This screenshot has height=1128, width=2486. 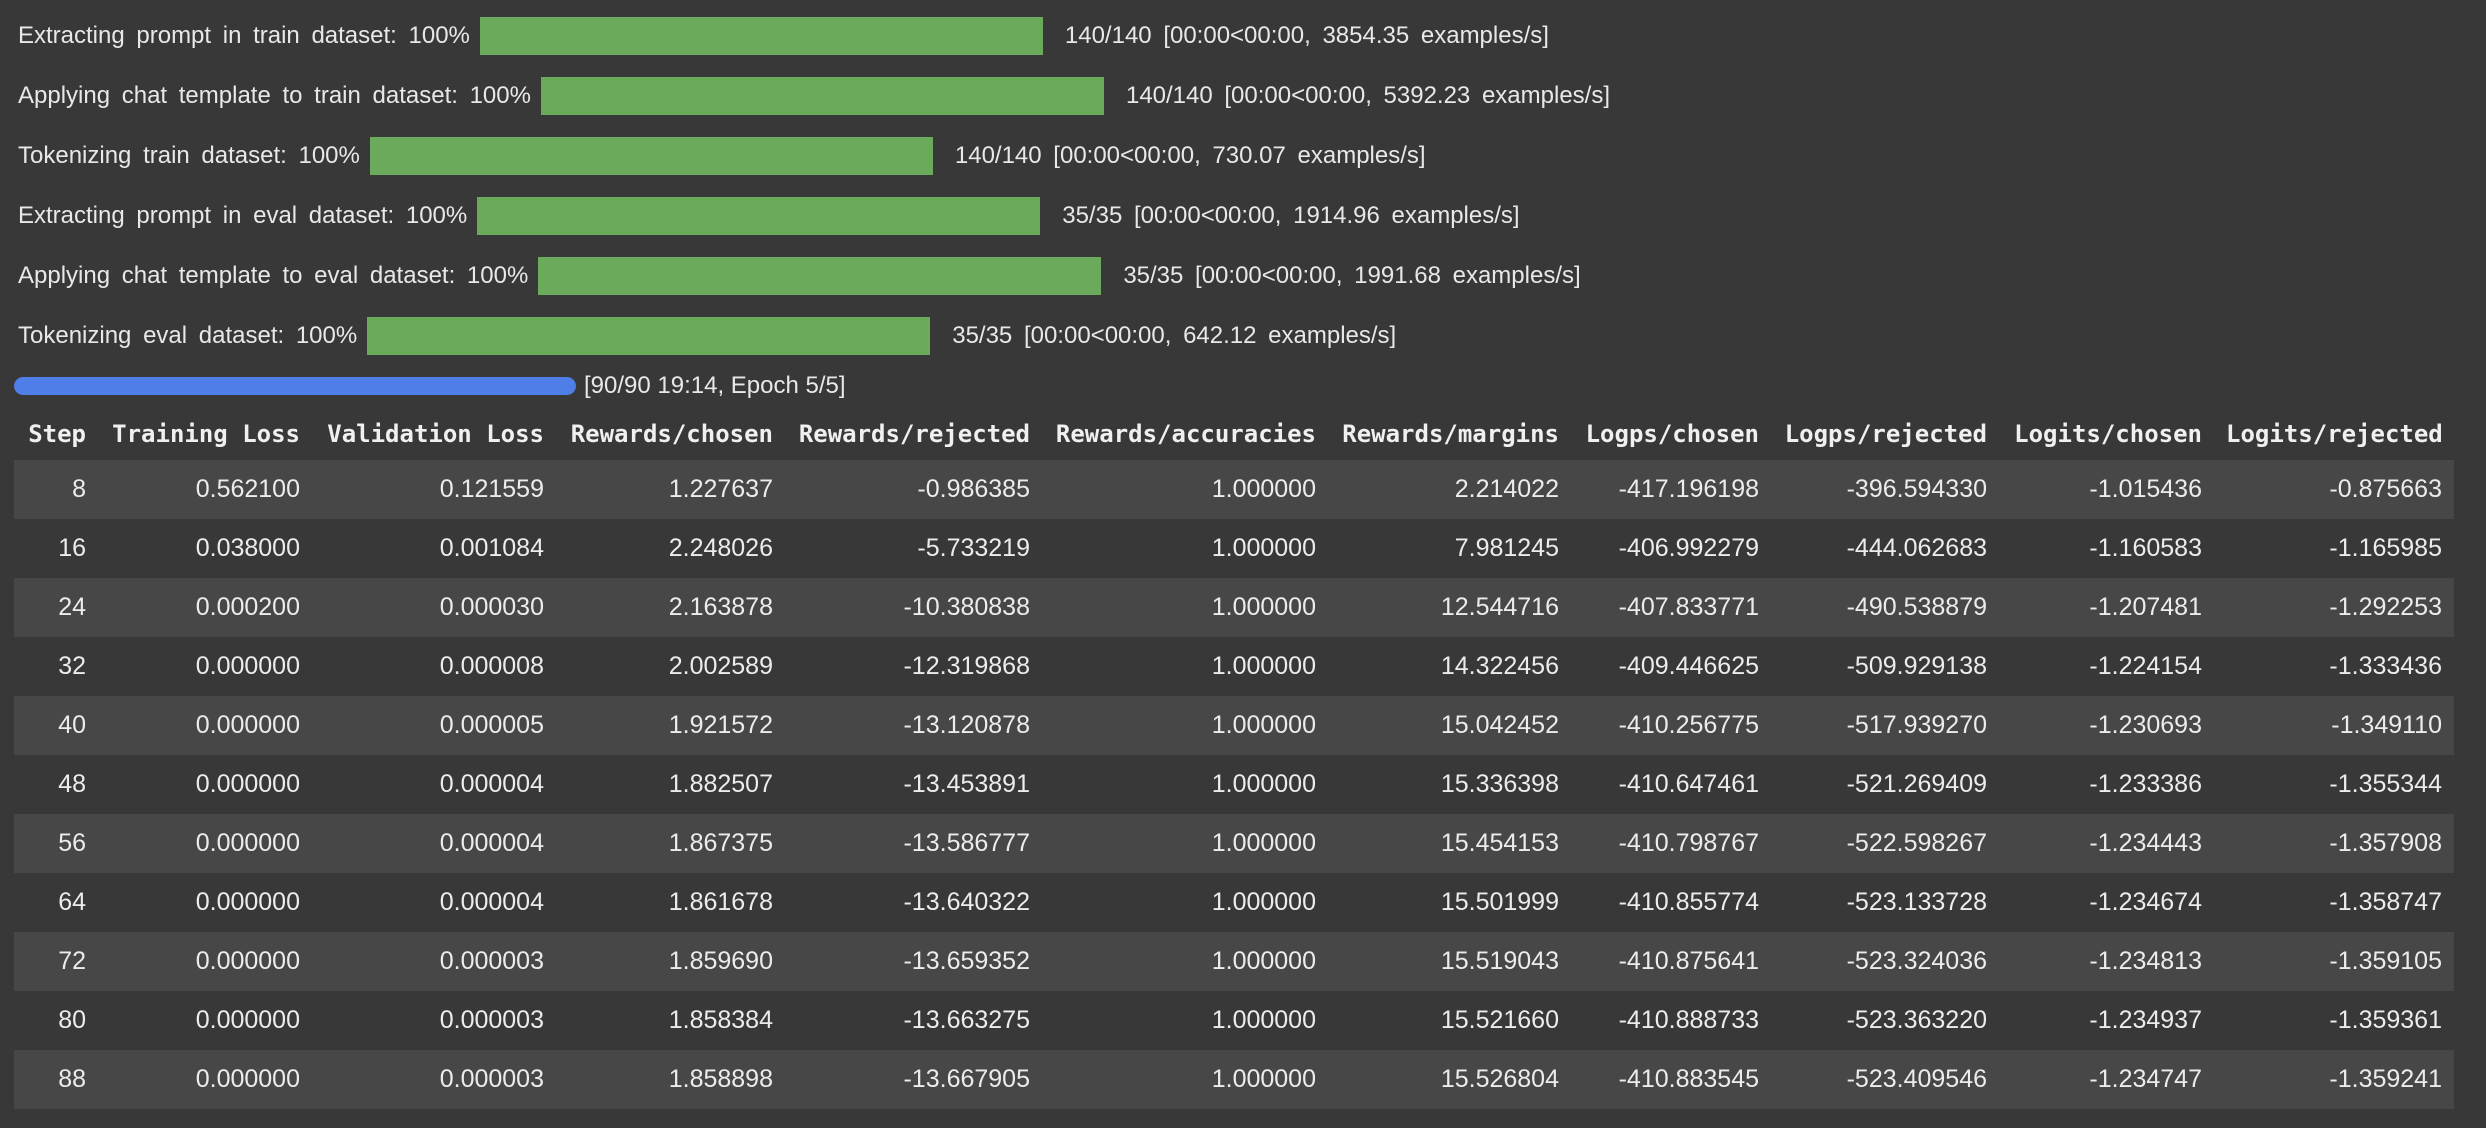 What do you see at coordinates (1916, 548) in the screenshot?
I see `table-cell: -444.062683` at bounding box center [1916, 548].